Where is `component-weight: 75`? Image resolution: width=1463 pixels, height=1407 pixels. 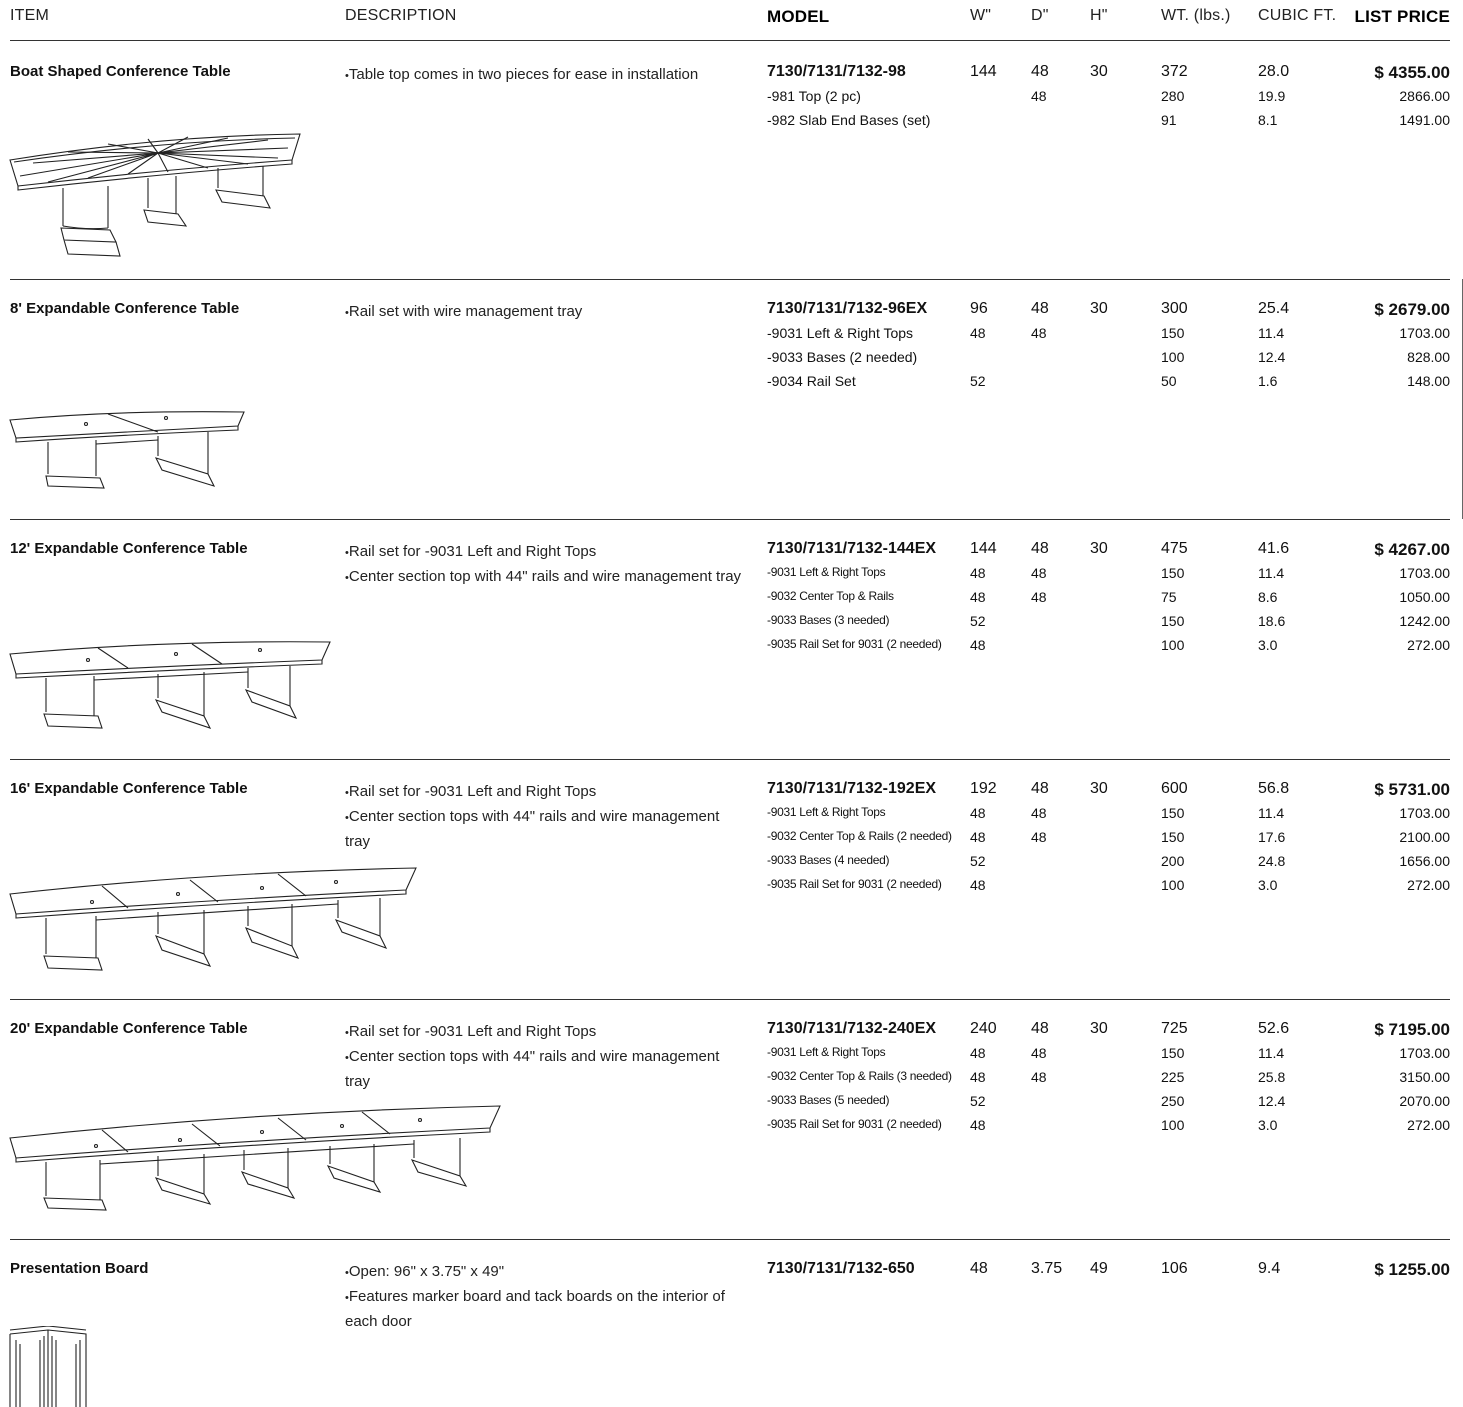 component-weight: 75 is located at coordinates (1169, 597).